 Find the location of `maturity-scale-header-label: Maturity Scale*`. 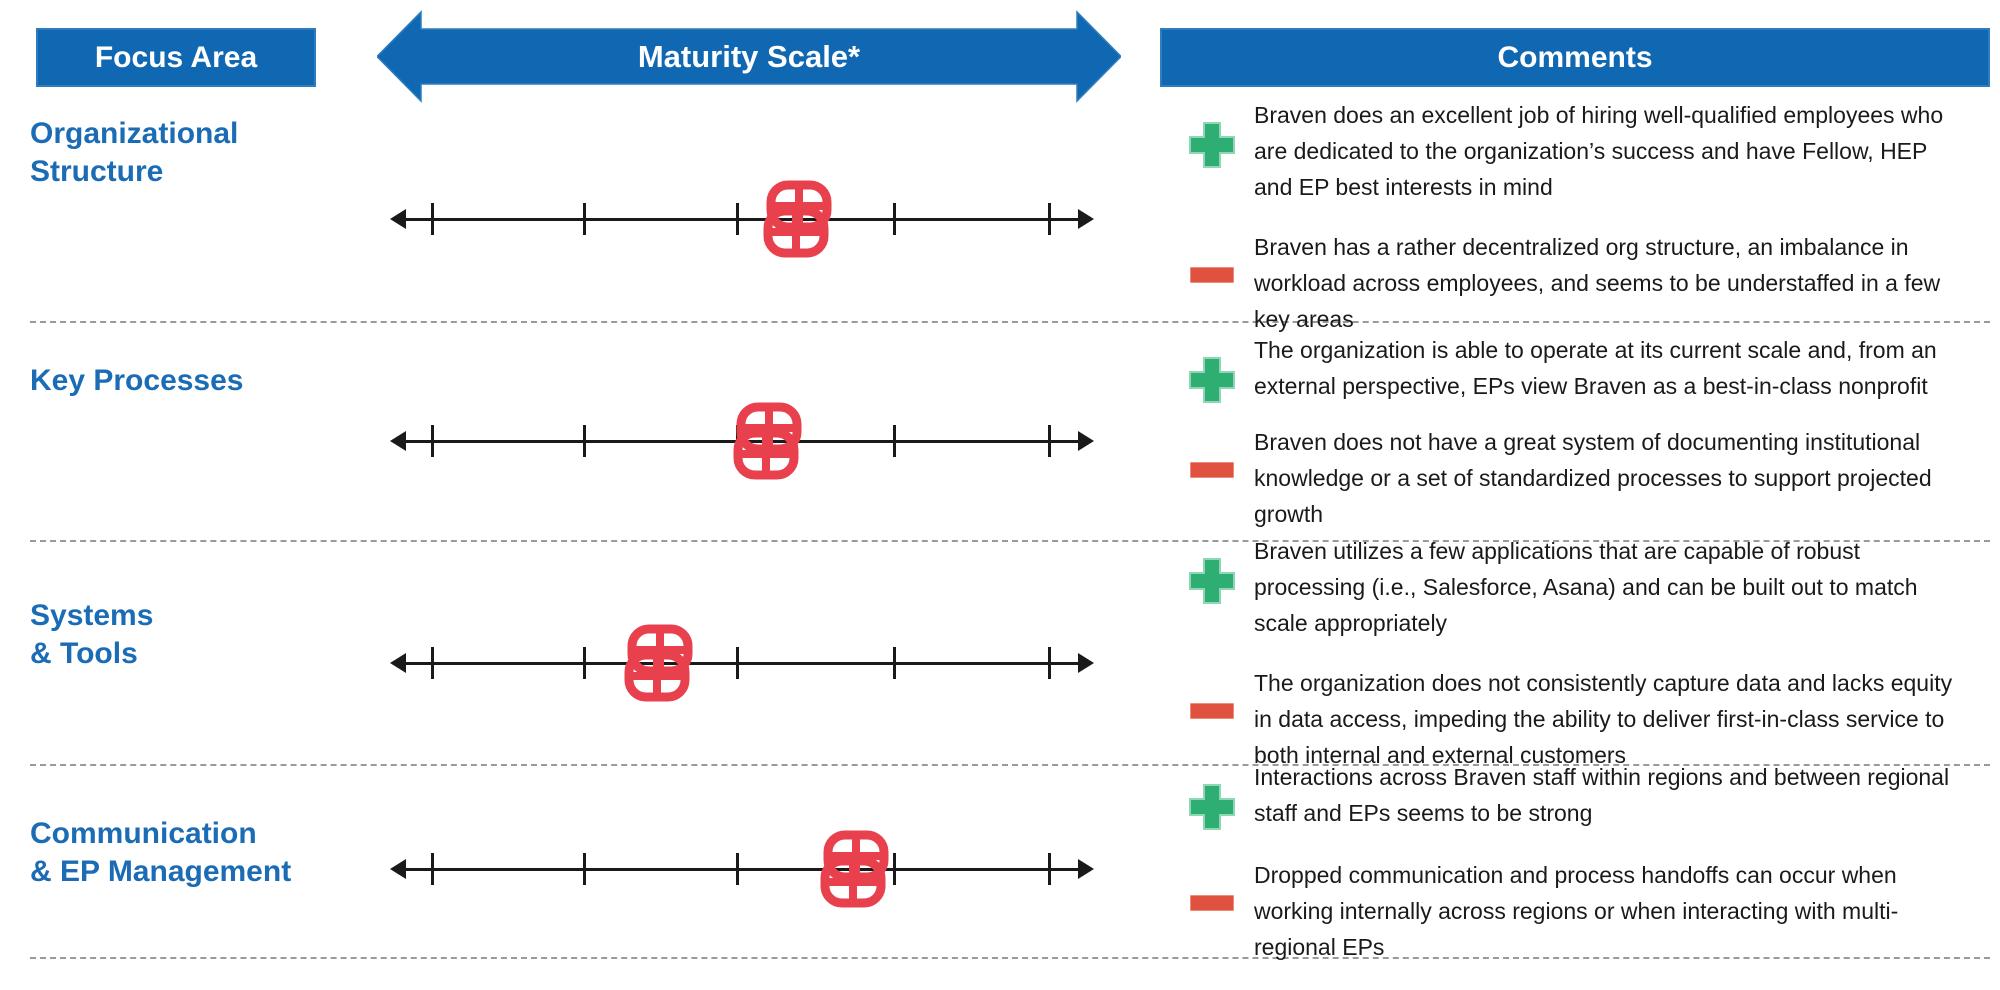

maturity-scale-header-label: Maturity Scale* is located at coordinates (749, 56).